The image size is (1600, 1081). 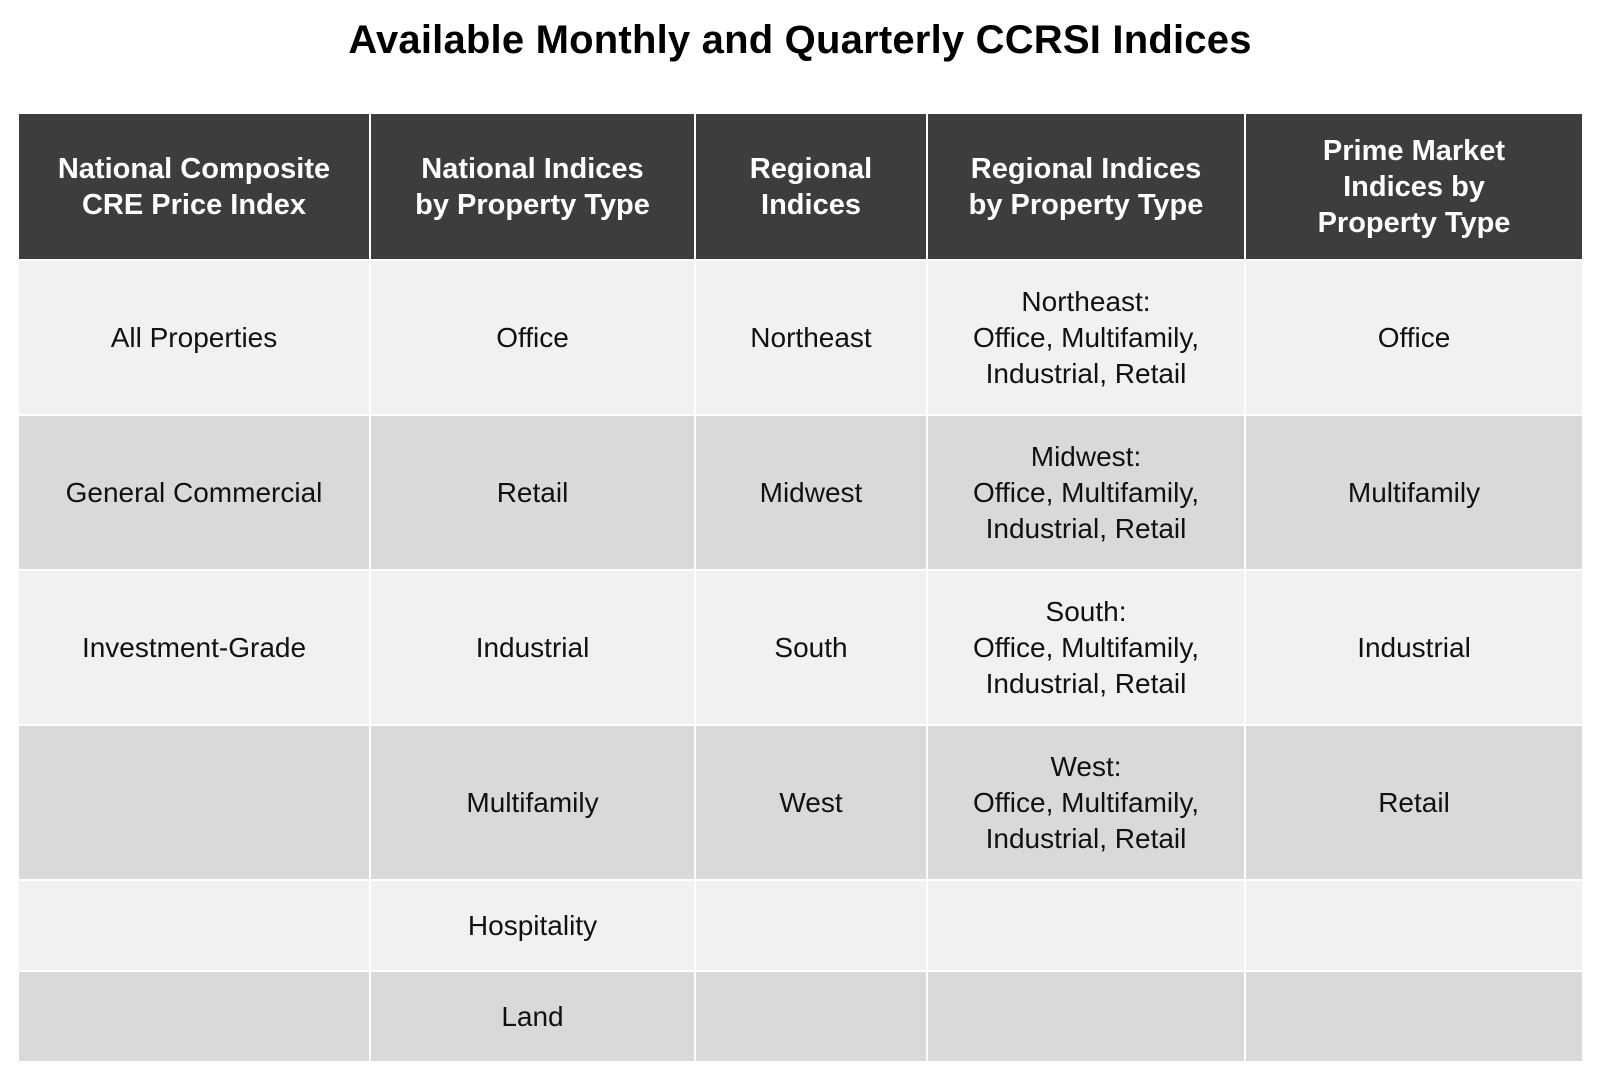 What do you see at coordinates (195, 187) in the screenshot?
I see `column-header-national-composite: National Composite CRE Price Index` at bounding box center [195, 187].